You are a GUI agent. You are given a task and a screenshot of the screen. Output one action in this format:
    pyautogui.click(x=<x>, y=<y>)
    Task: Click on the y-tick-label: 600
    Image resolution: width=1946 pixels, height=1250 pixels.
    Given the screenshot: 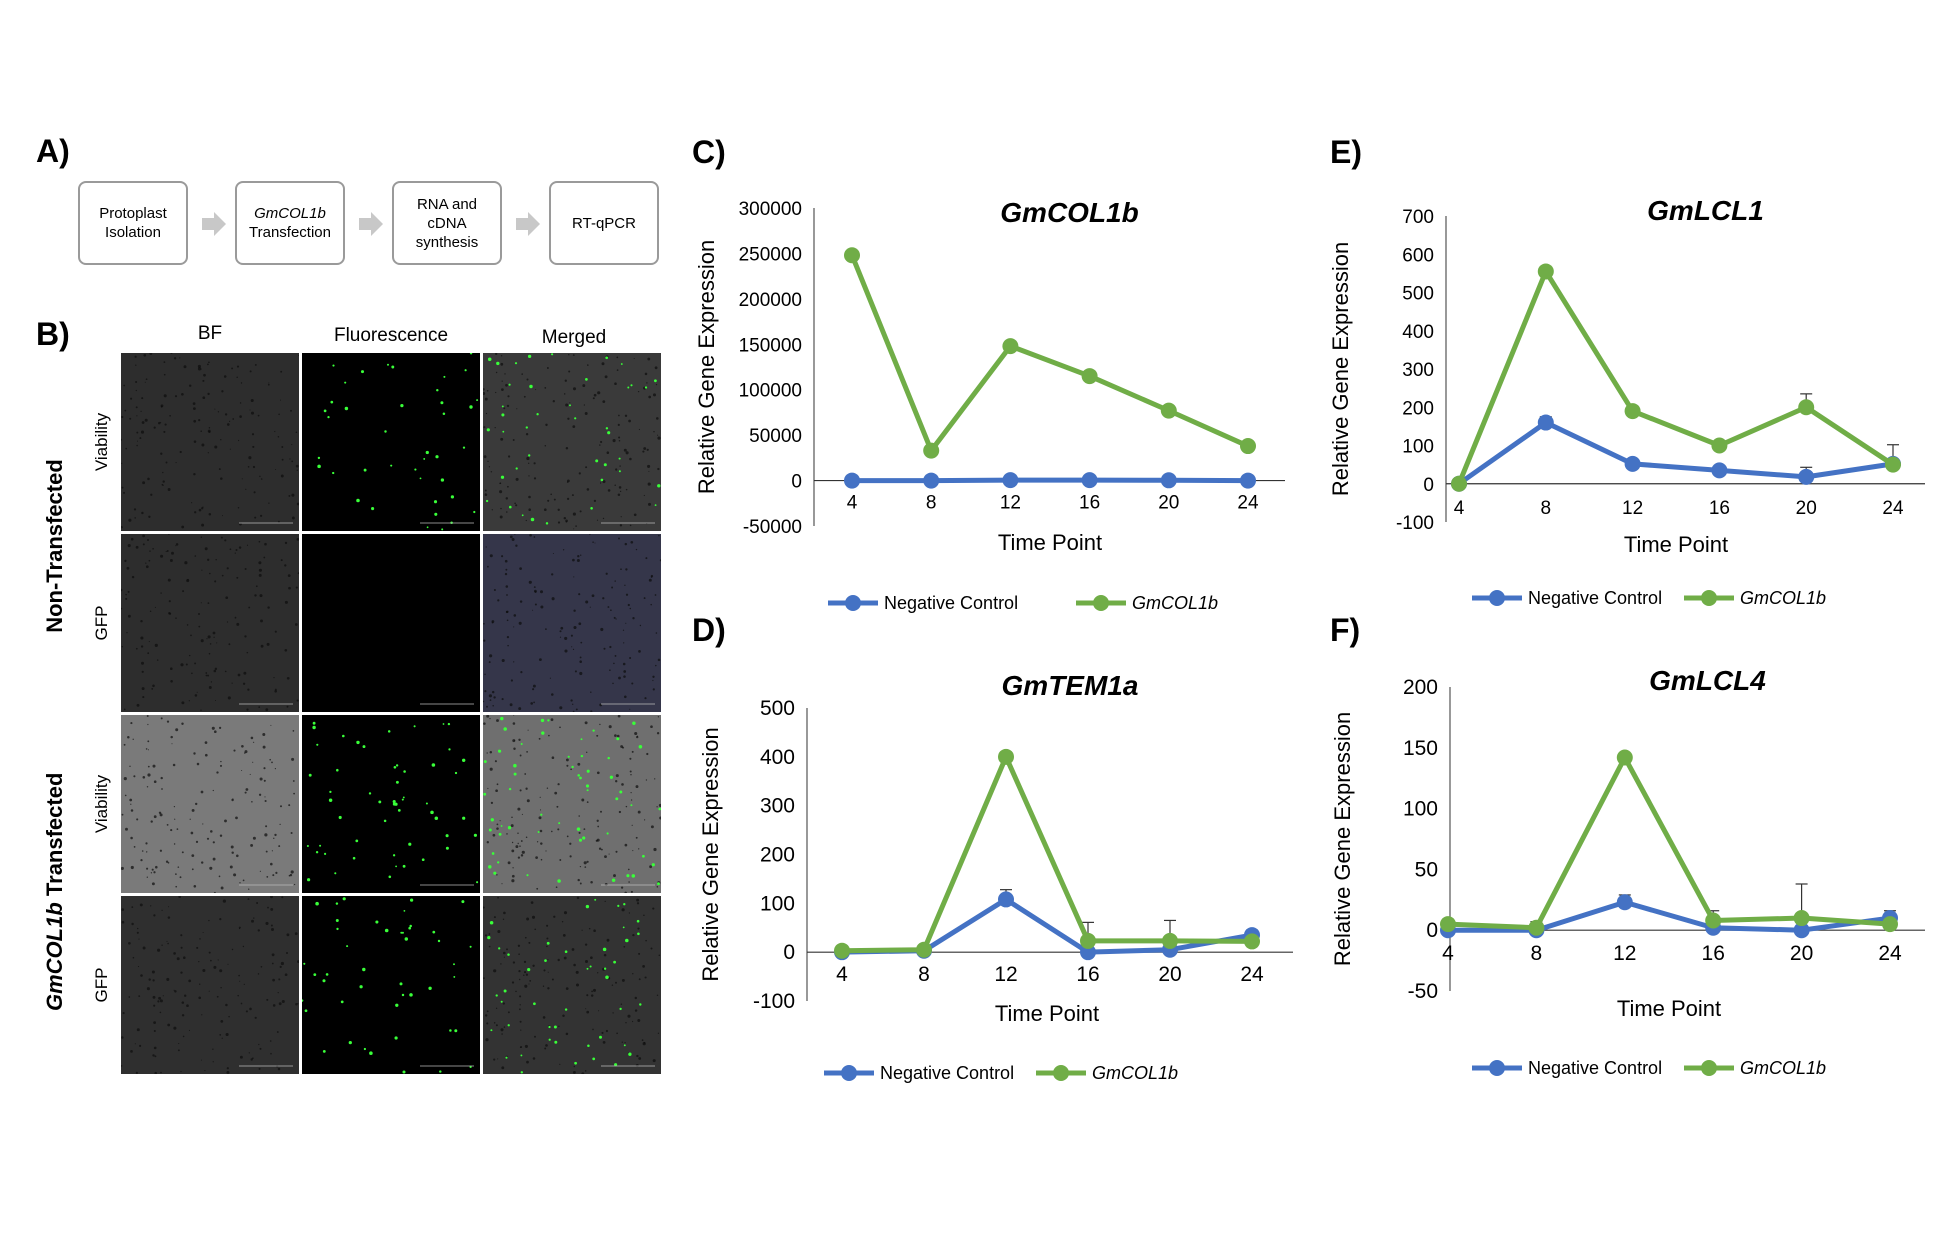 What is the action you would take?
    pyautogui.click(x=1418, y=255)
    